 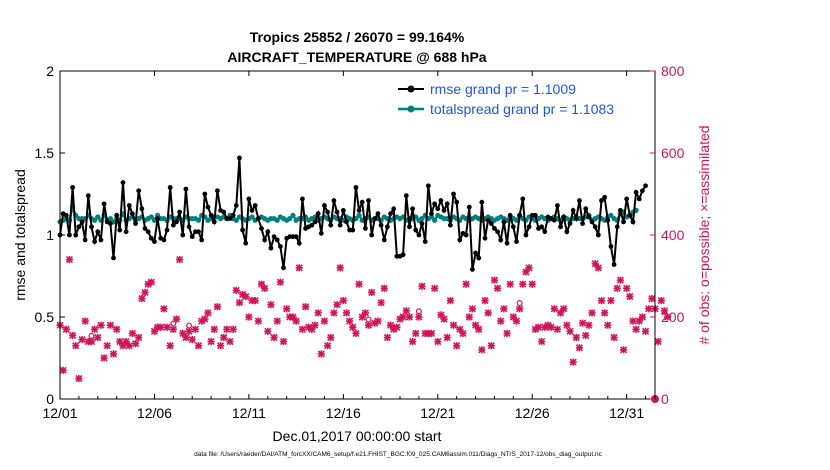 I want to click on y-right-tick-label: 0, so click(x=665, y=399).